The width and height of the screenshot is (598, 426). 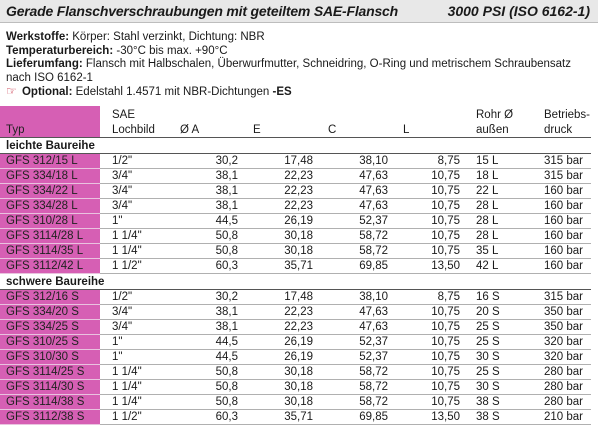 What do you see at coordinates (285, 161) in the screenshot?
I see `cell-e: 17,48` at bounding box center [285, 161].